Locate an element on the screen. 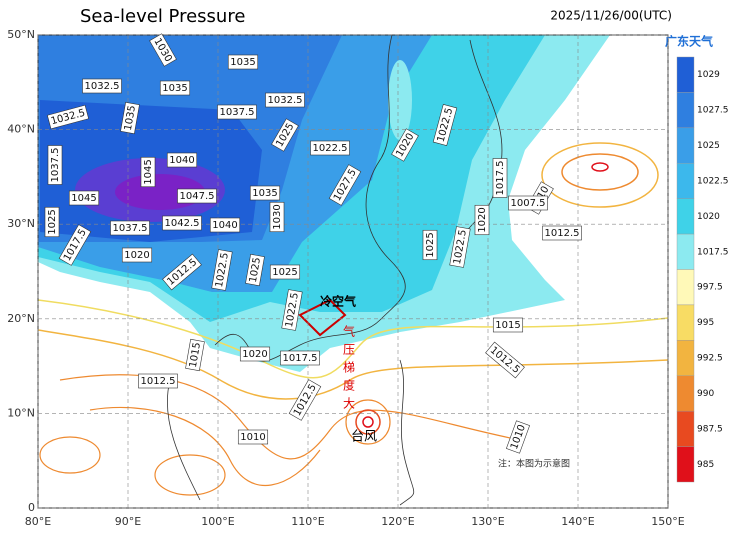 This screenshot has width=730, height=533. contour-label-text: 1015 is located at coordinates (195, 355).